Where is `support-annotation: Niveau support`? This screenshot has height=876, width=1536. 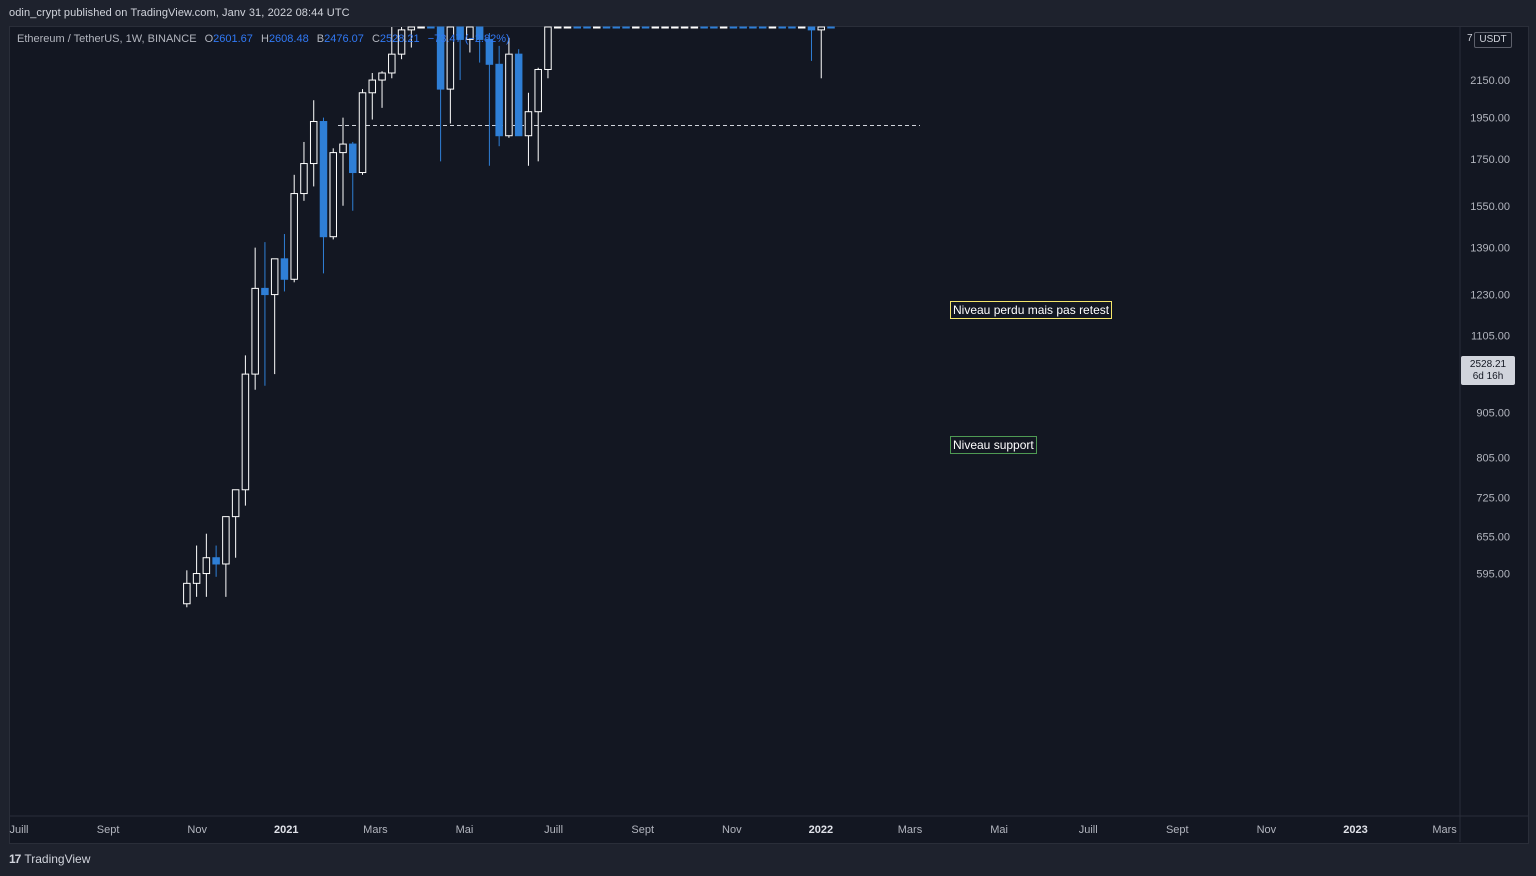
support-annotation: Niveau support is located at coordinates (993, 445).